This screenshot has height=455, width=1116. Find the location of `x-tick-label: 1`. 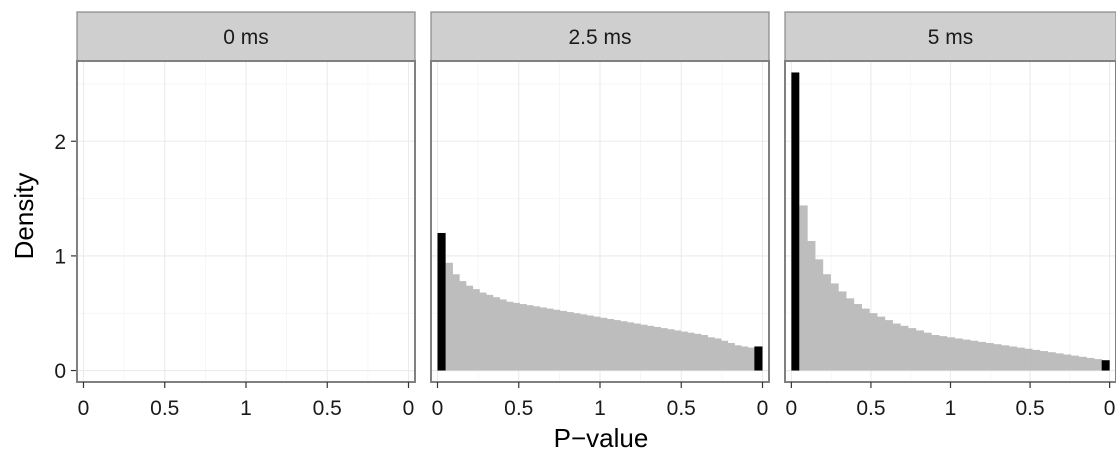

x-tick-label: 1 is located at coordinates (951, 408).